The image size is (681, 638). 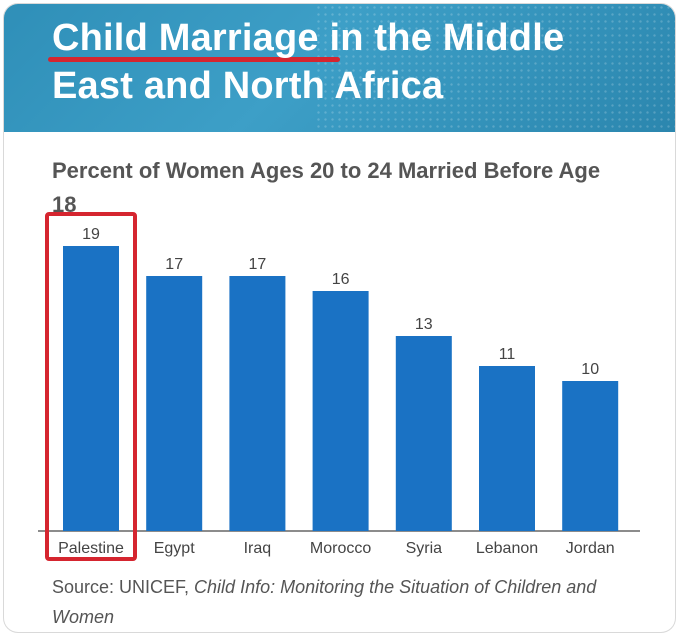 I want to click on bar-jordan, so click(x=590, y=456).